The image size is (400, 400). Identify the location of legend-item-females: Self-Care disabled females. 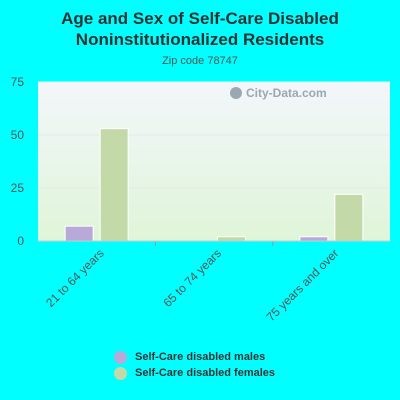
(194, 373).